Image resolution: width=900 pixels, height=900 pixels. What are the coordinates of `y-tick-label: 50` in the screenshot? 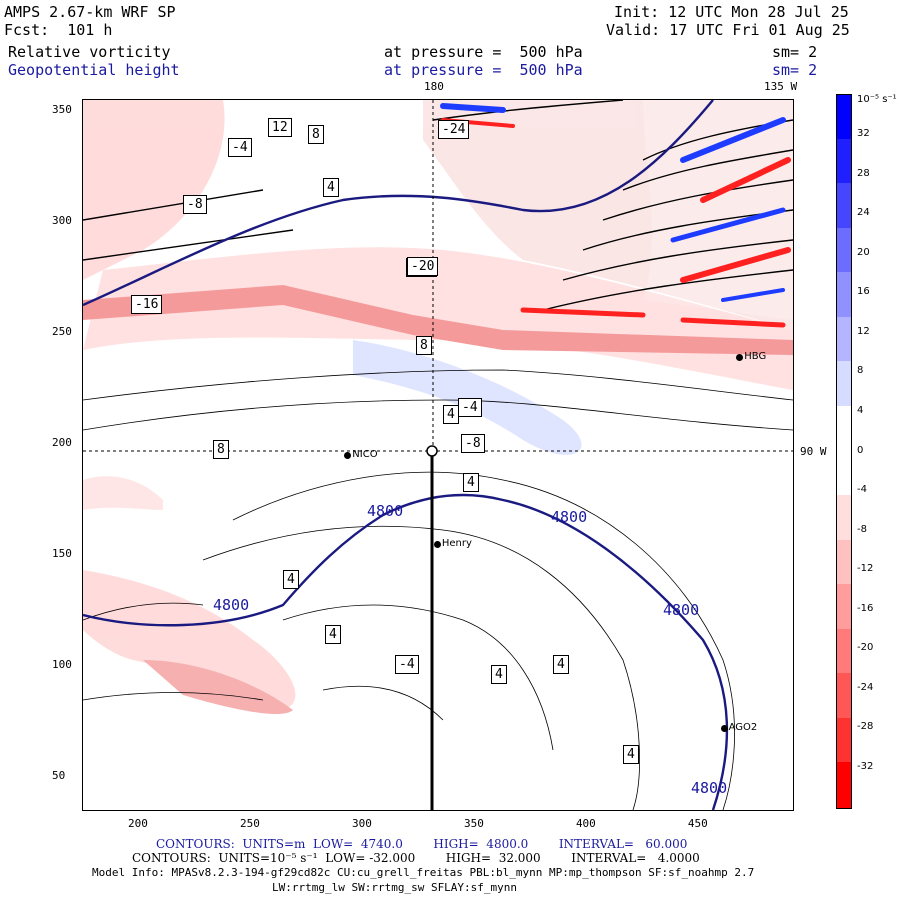 It's located at (59, 775).